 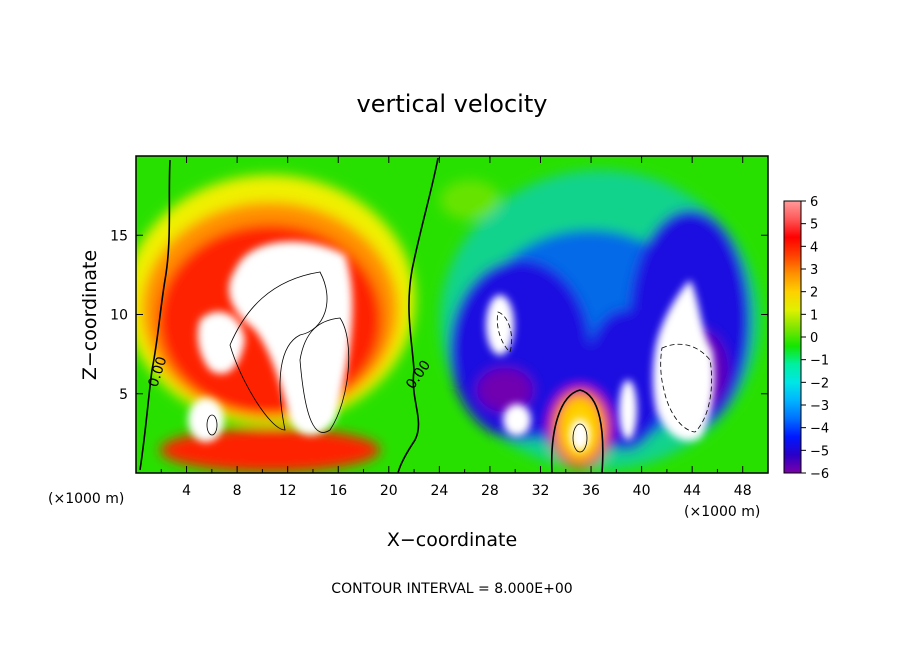 What do you see at coordinates (814, 270) in the screenshot?
I see `colorbar-tick-label: 3` at bounding box center [814, 270].